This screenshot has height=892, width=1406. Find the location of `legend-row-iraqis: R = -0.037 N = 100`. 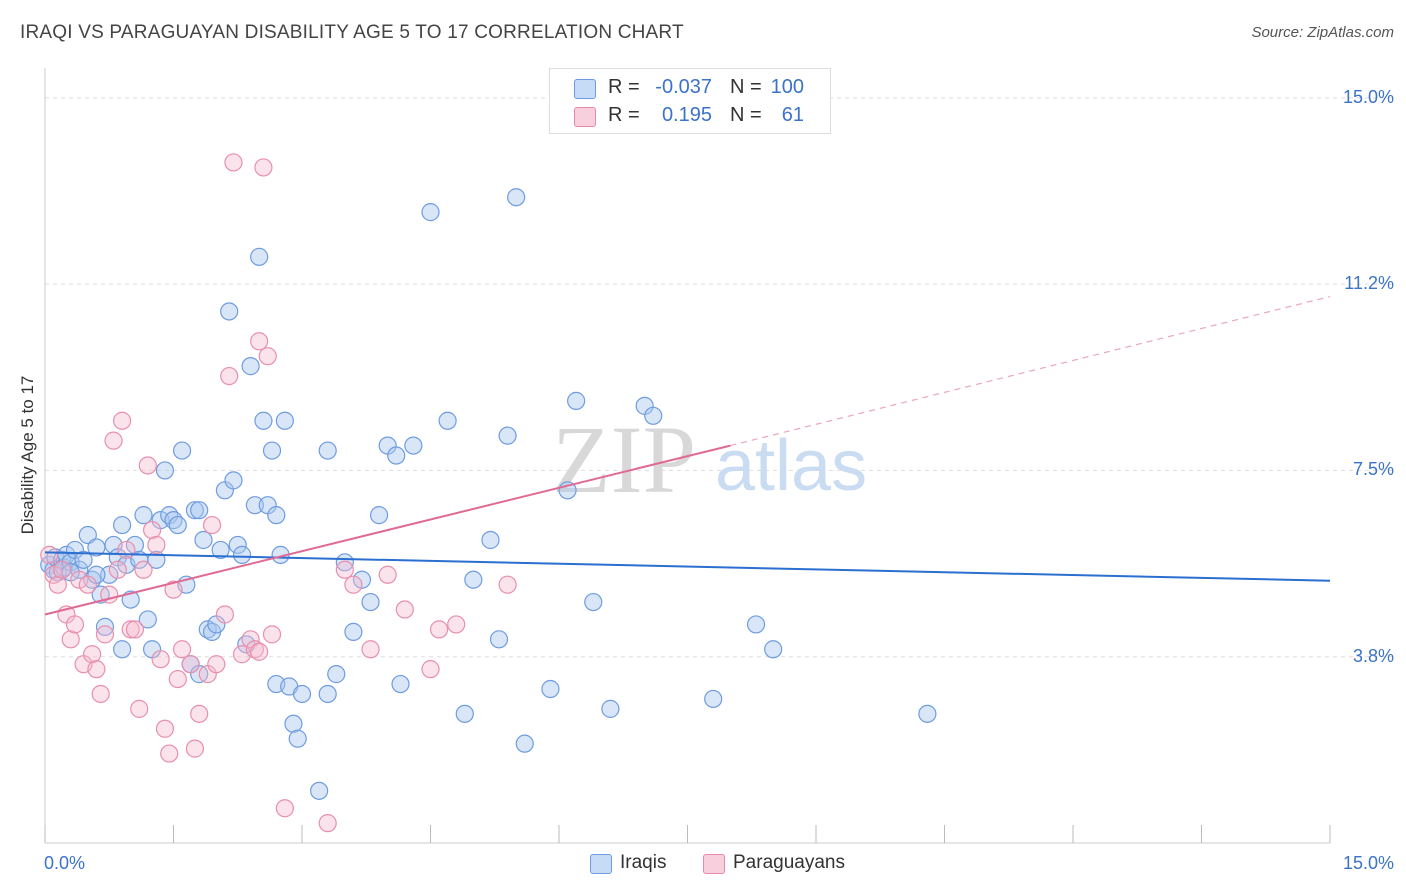

legend-row-iraqis: R = -0.037 N = 100 is located at coordinates (690, 88).